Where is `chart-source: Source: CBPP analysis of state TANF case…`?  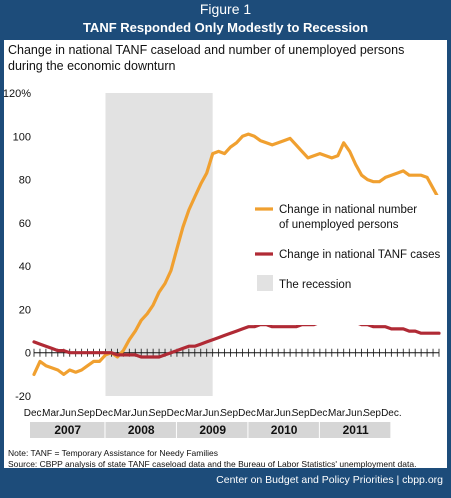
chart-source: Source: CBPP analysis of state TANF case… is located at coordinates (212, 464).